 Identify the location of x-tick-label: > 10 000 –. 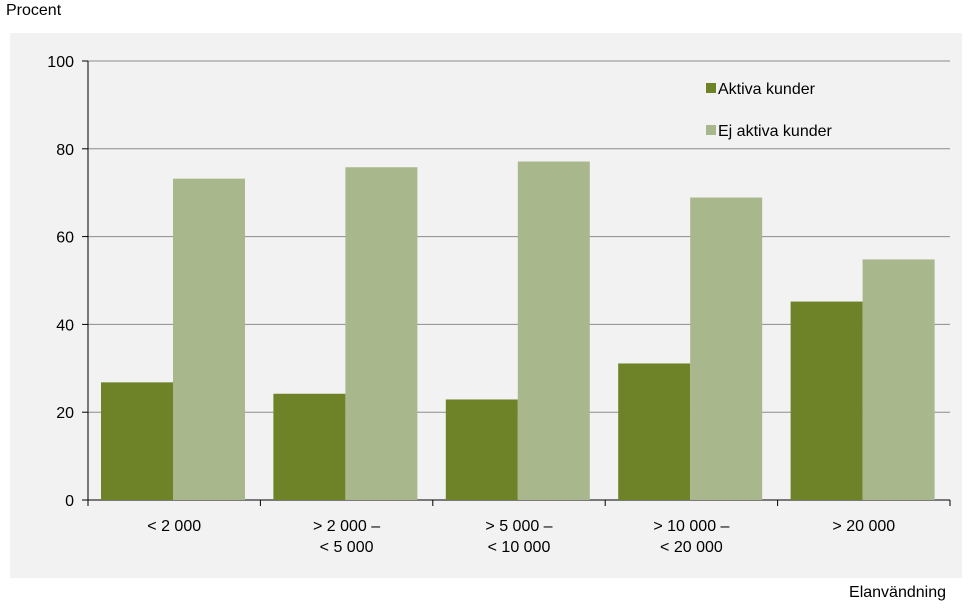
(691, 526).